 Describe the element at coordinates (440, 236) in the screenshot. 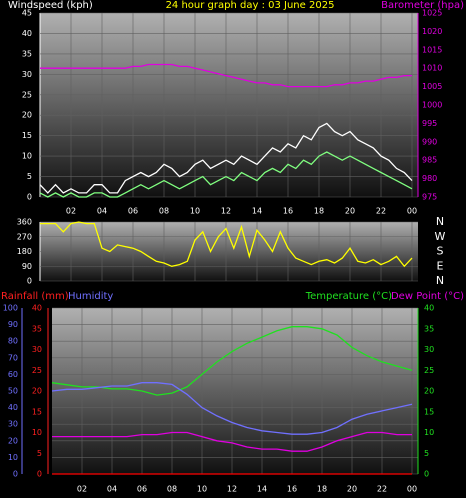

I see `tick-label: W` at that location.